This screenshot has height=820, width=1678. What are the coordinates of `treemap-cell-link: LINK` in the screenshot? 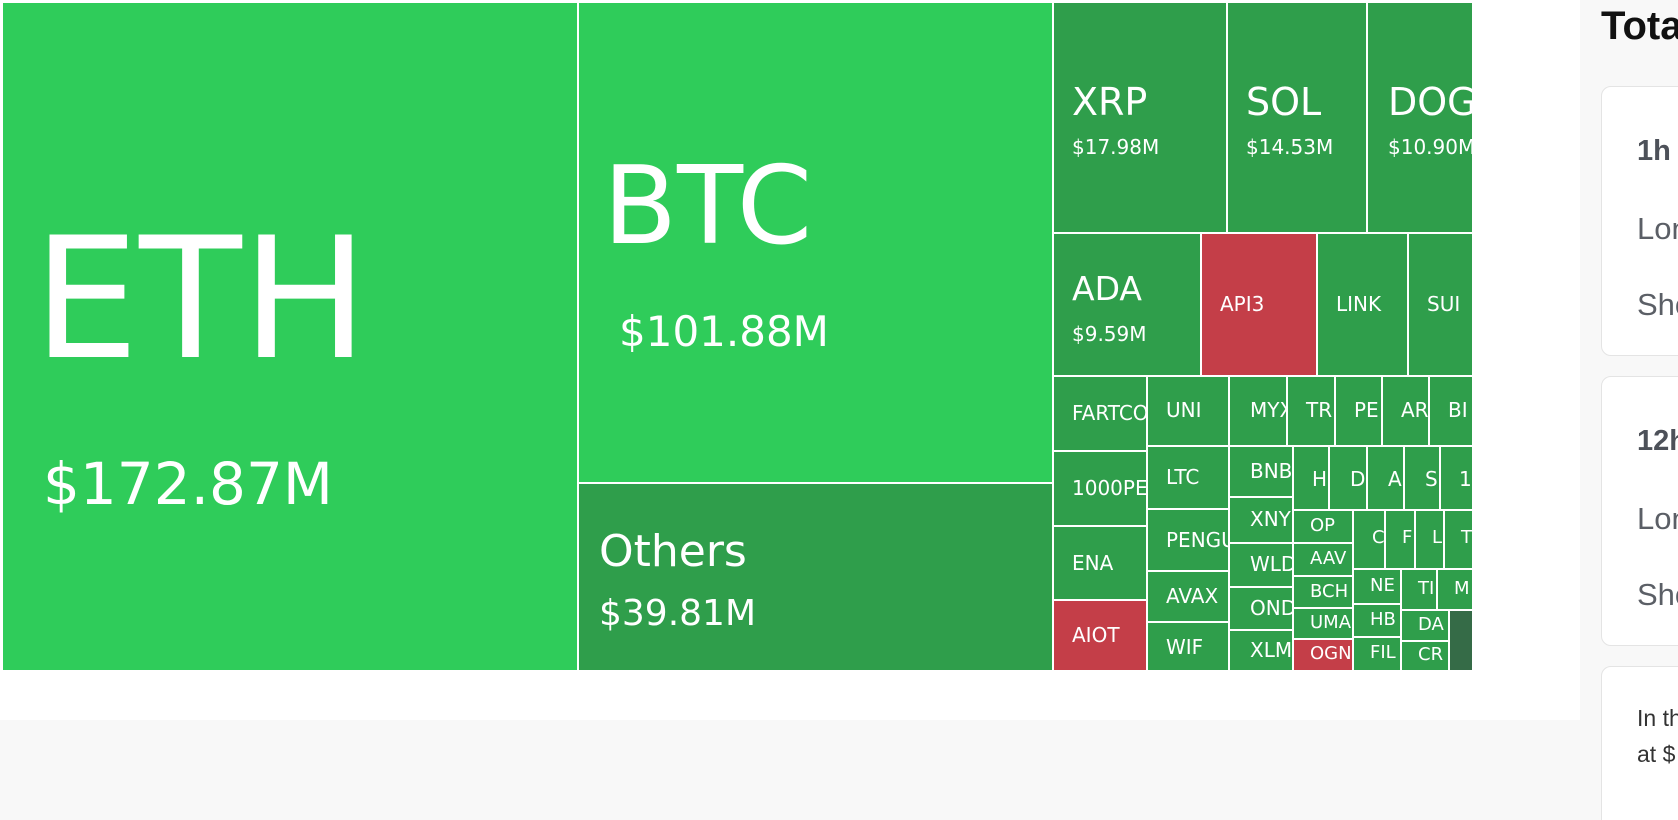 It's located at (1362, 304).